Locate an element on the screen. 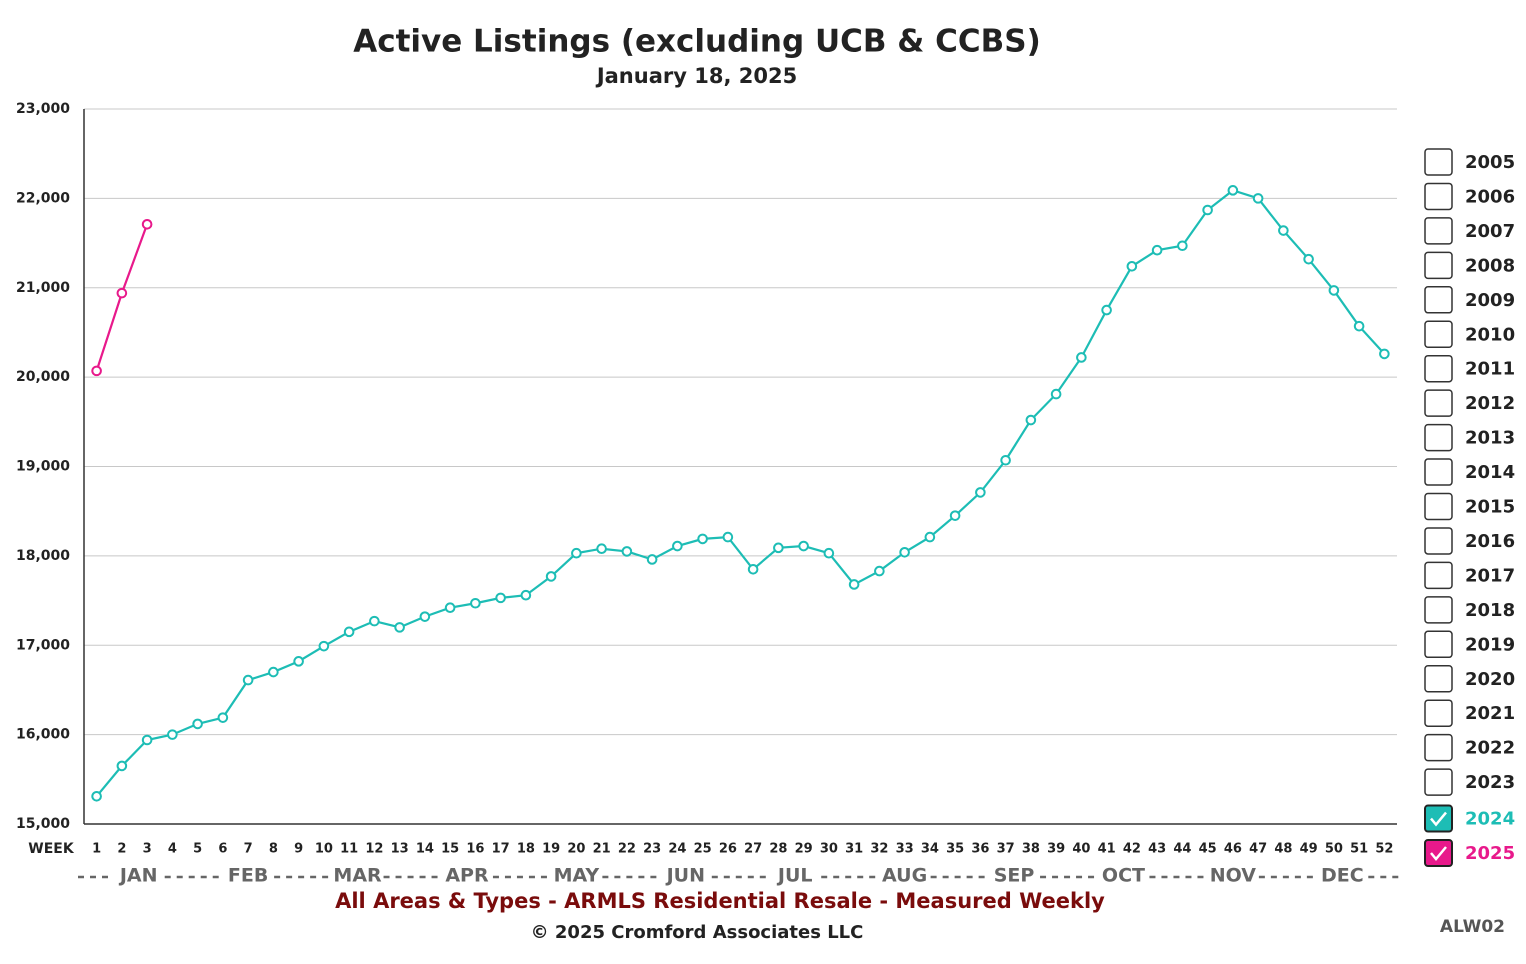 The image size is (1526, 964). legend-label: 2024 is located at coordinates (1490, 819).